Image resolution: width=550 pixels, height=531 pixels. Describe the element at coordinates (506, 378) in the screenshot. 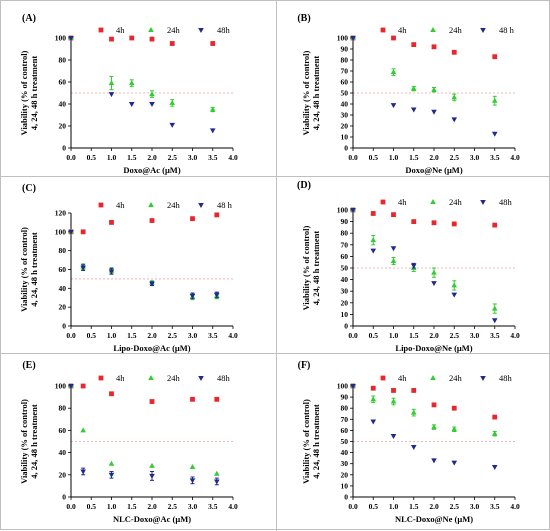

I see `legend-label: 48h` at that location.